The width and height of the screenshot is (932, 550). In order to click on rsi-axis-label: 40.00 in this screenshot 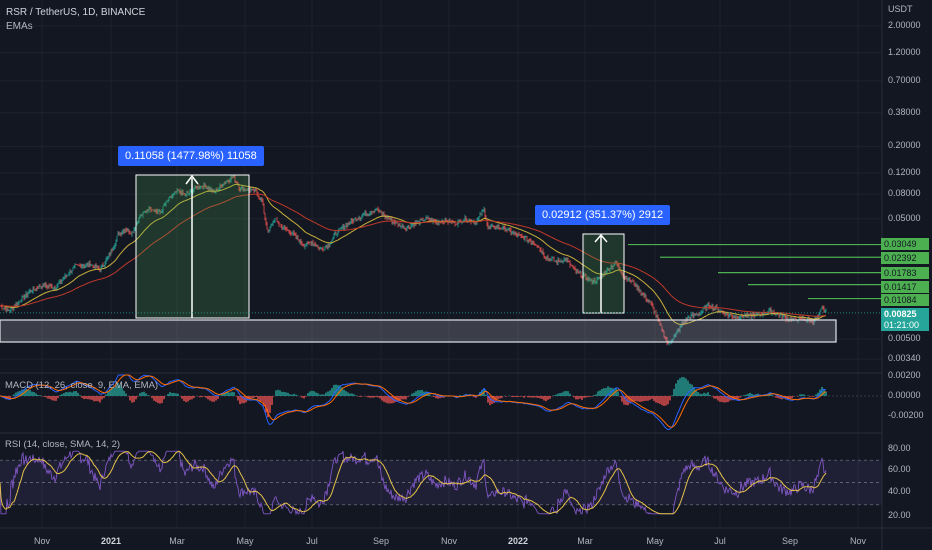, I will do `click(899, 491)`.